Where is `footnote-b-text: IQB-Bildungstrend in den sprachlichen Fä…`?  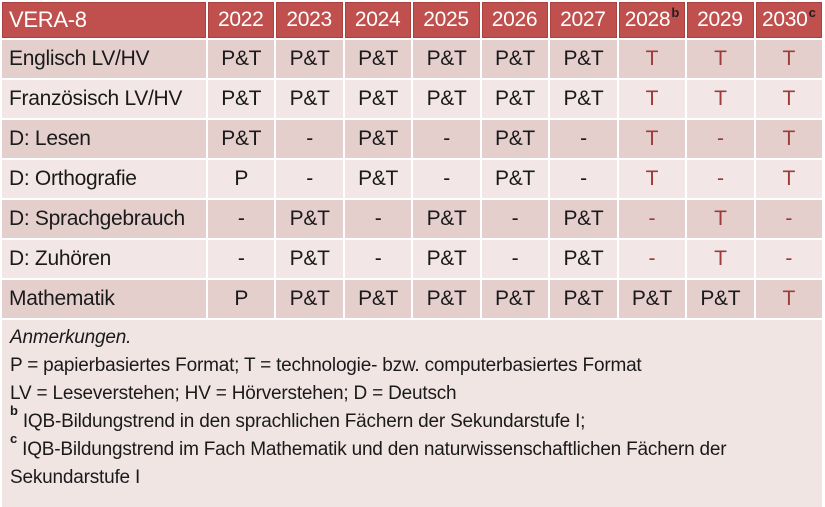
footnote-b-text: IQB-Bildungstrend in den sprachlichen Fä… is located at coordinates (304, 421).